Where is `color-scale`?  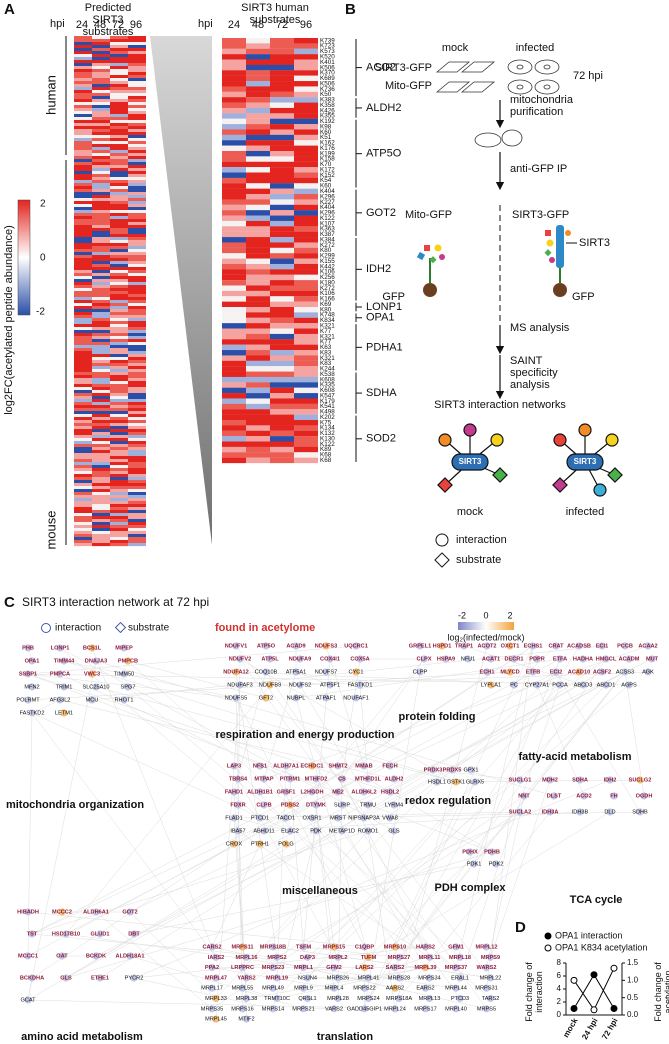 color-scale is located at coordinates (486, 626).